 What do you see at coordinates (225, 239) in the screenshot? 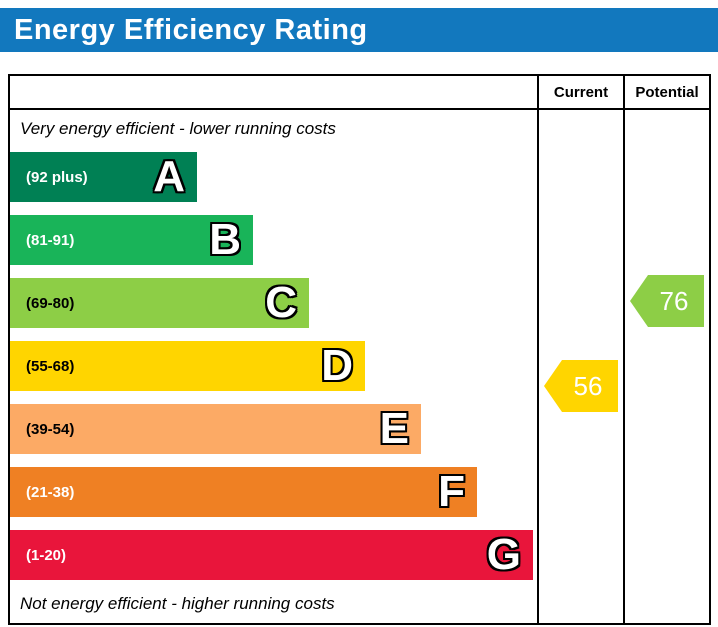
I see `band-b-letter: B` at bounding box center [225, 239].